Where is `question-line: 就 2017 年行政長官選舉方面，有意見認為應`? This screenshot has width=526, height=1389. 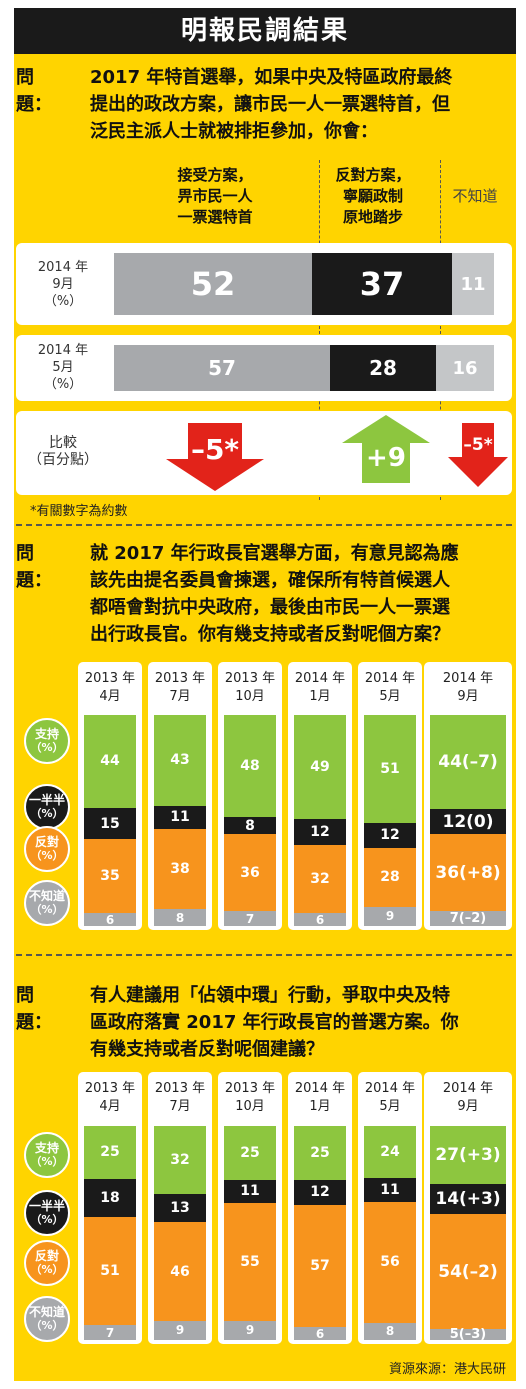
question-line: 就 2017 年行政長官選舉方面，有意見認為應 is located at coordinates (274, 553).